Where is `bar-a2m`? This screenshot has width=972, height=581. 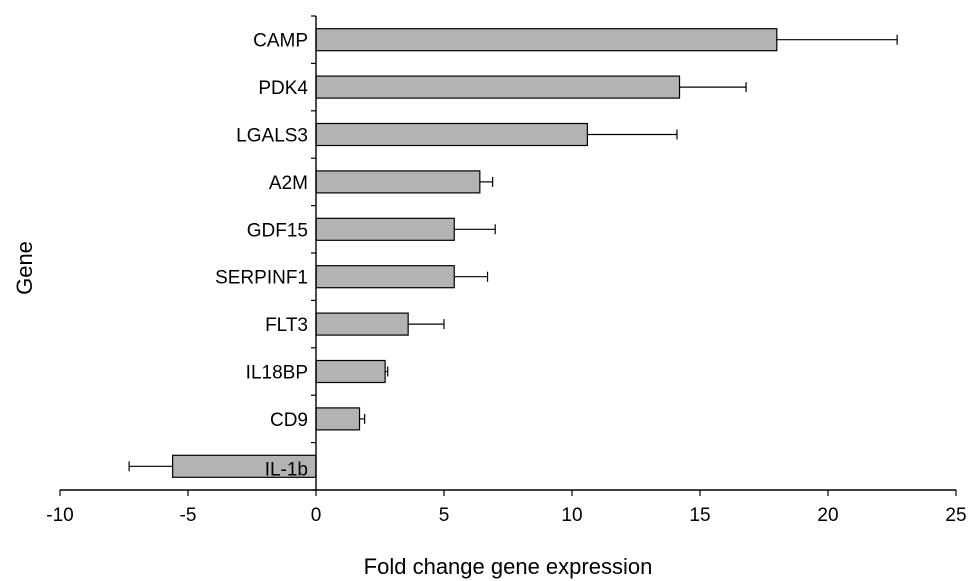
bar-a2m is located at coordinates (398, 182).